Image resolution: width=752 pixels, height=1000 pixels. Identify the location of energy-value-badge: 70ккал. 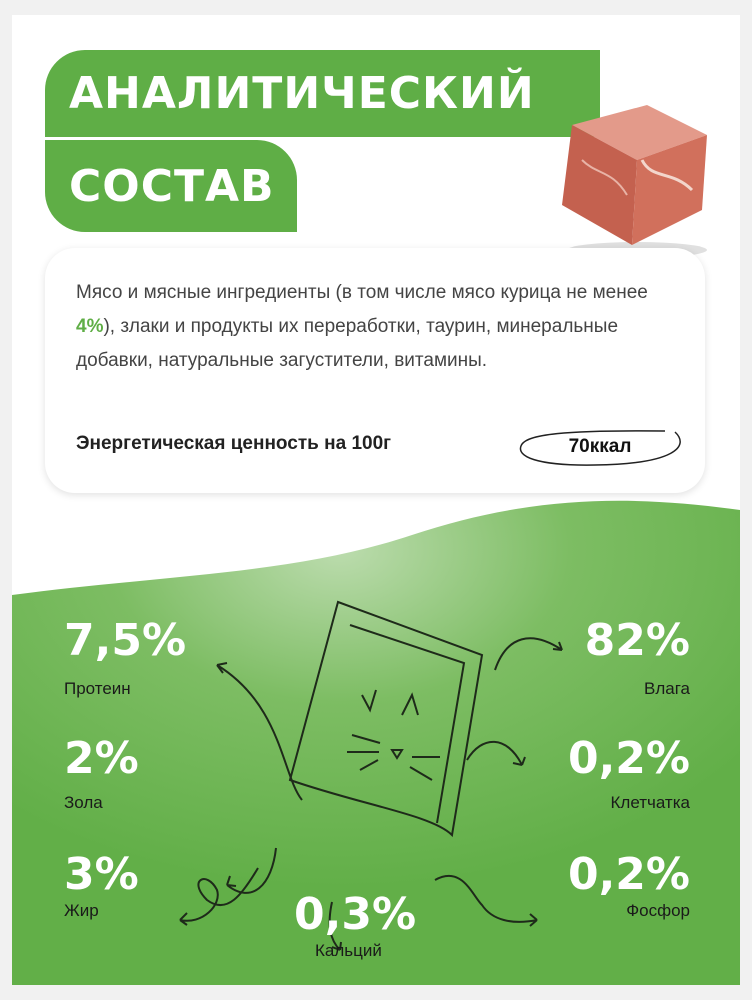
(600, 447).